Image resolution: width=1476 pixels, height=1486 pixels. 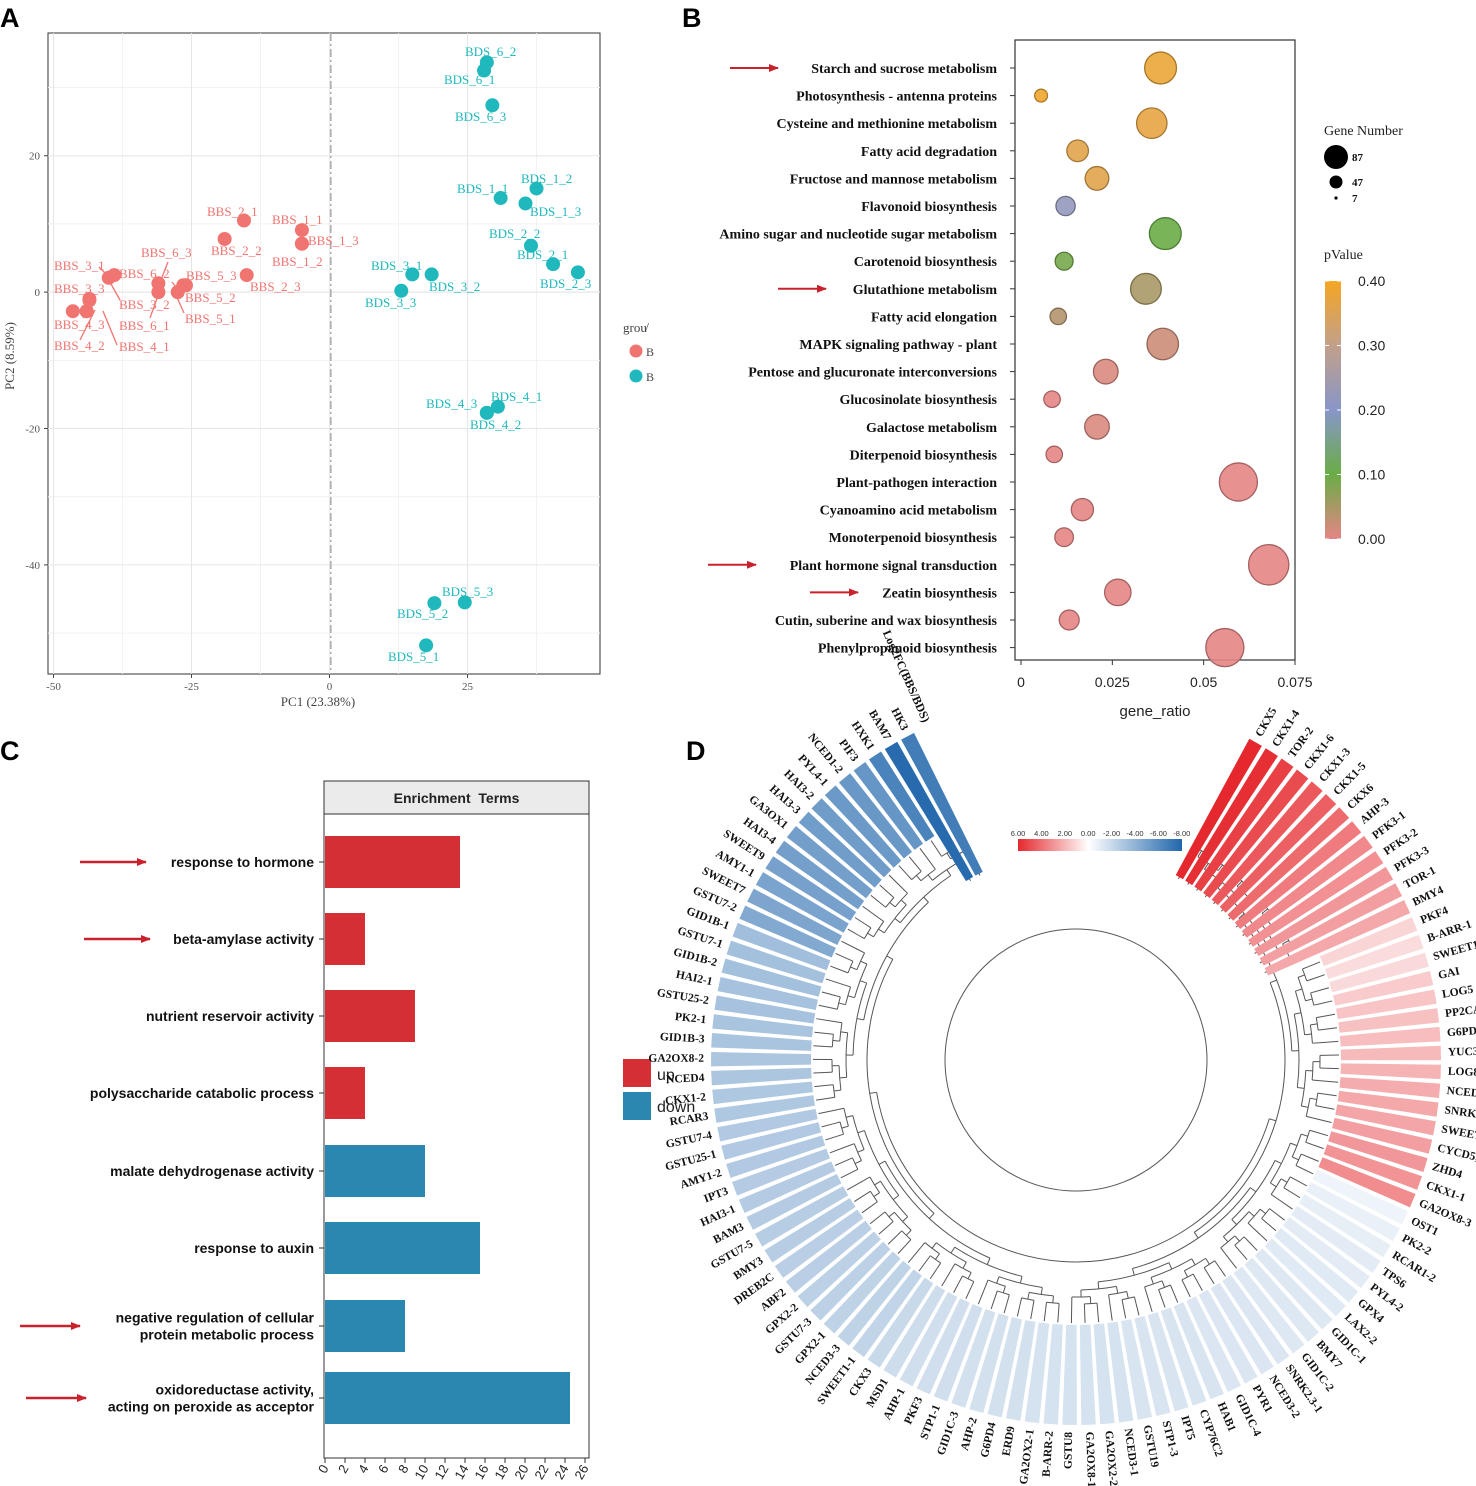 What do you see at coordinates (345, 939) in the screenshot?
I see `go-bar-beta-amylase-activity` at bounding box center [345, 939].